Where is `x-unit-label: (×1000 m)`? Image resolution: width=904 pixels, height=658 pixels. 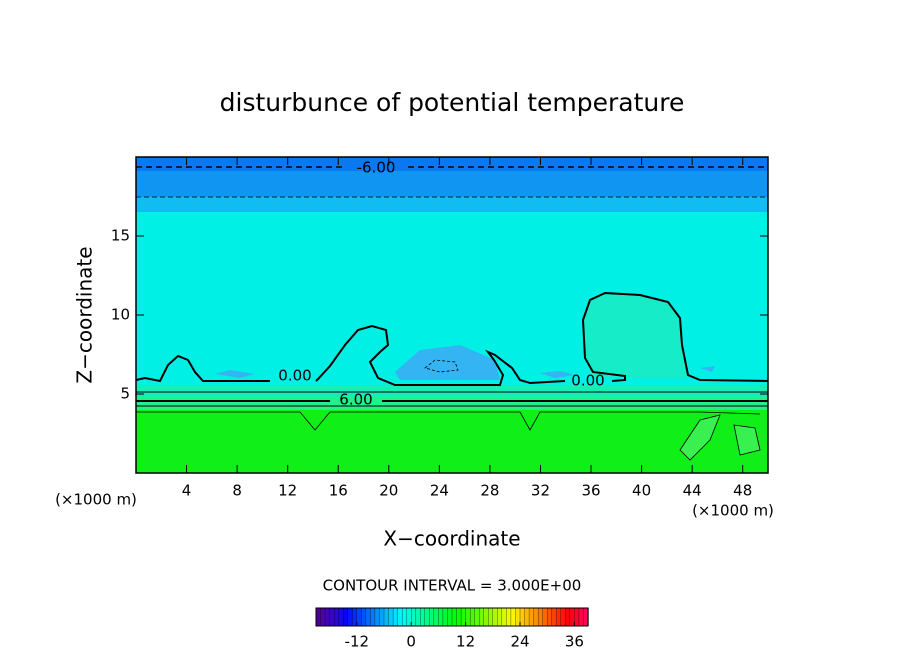 x-unit-label: (×1000 m) is located at coordinates (733, 511).